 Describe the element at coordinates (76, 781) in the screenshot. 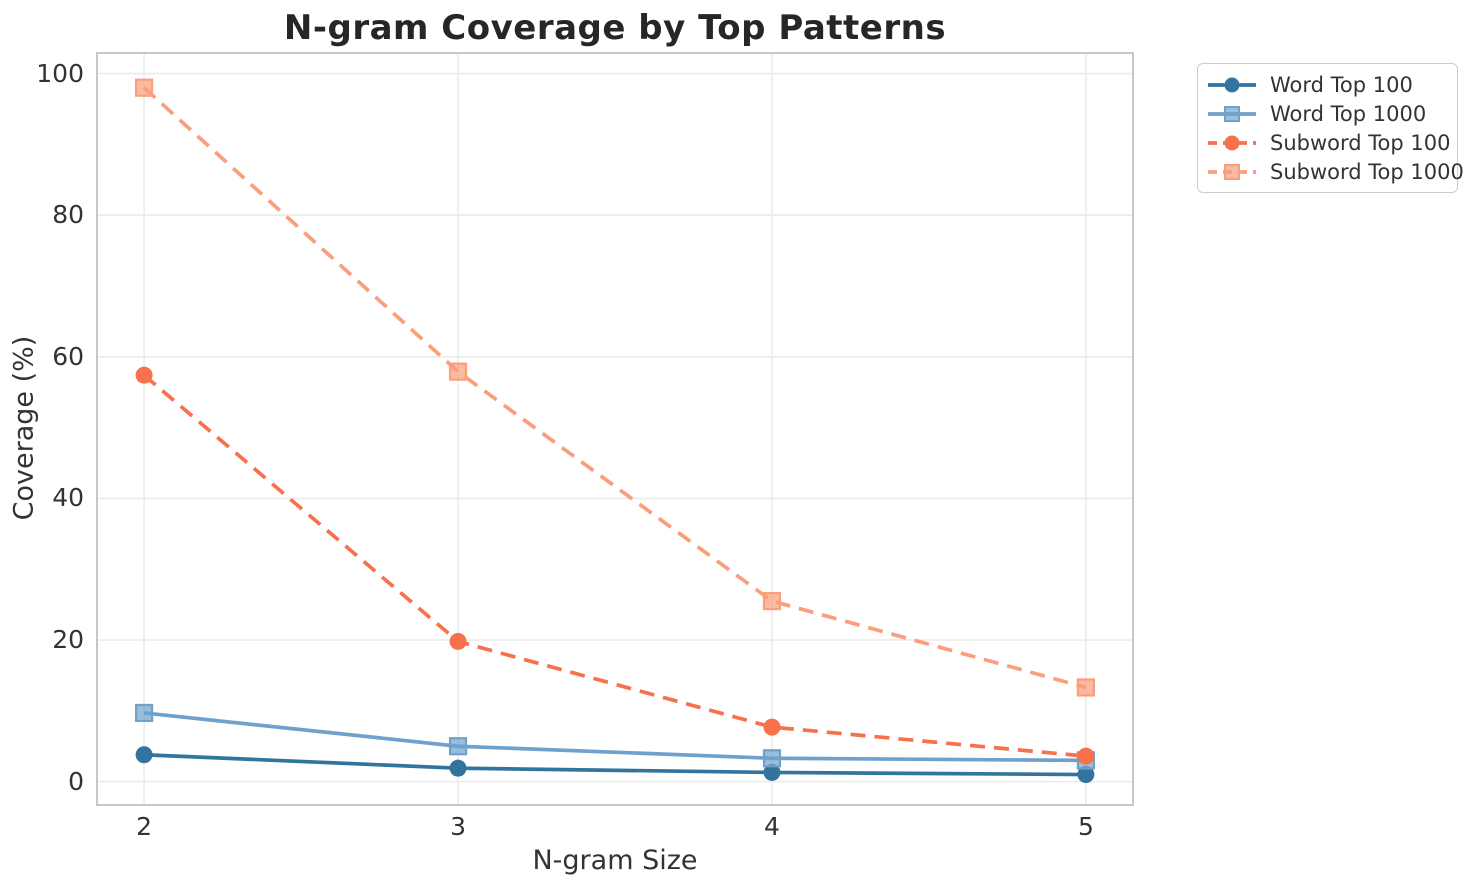

I see `y-tick-label: 0` at that location.